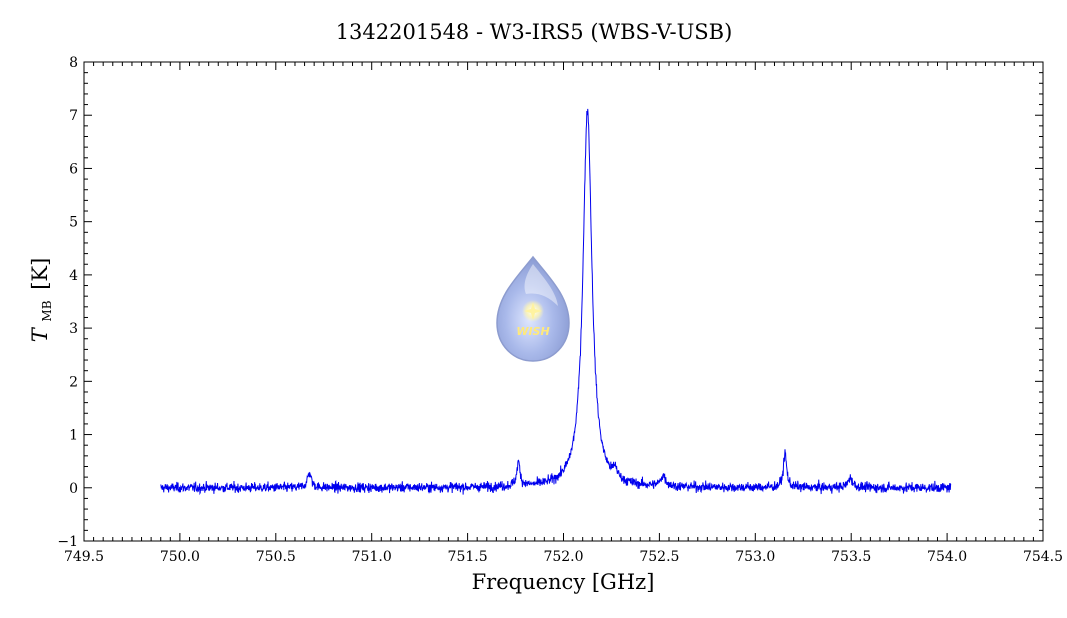 The image size is (1067, 618). I want to click on x-tick-label: 754.0, so click(947, 557).